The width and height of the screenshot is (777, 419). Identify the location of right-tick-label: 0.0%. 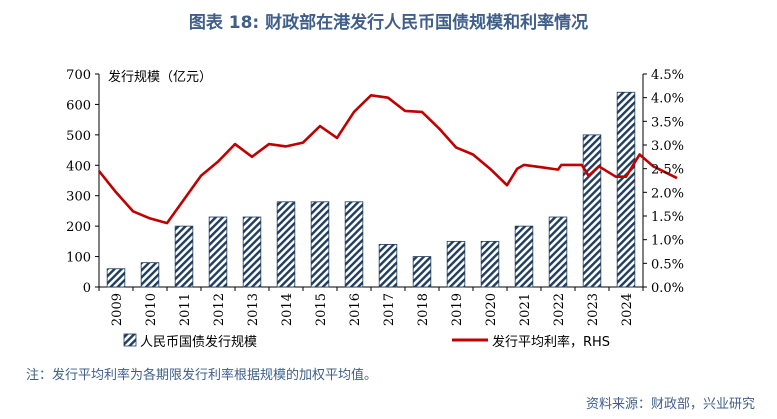
(667, 288).